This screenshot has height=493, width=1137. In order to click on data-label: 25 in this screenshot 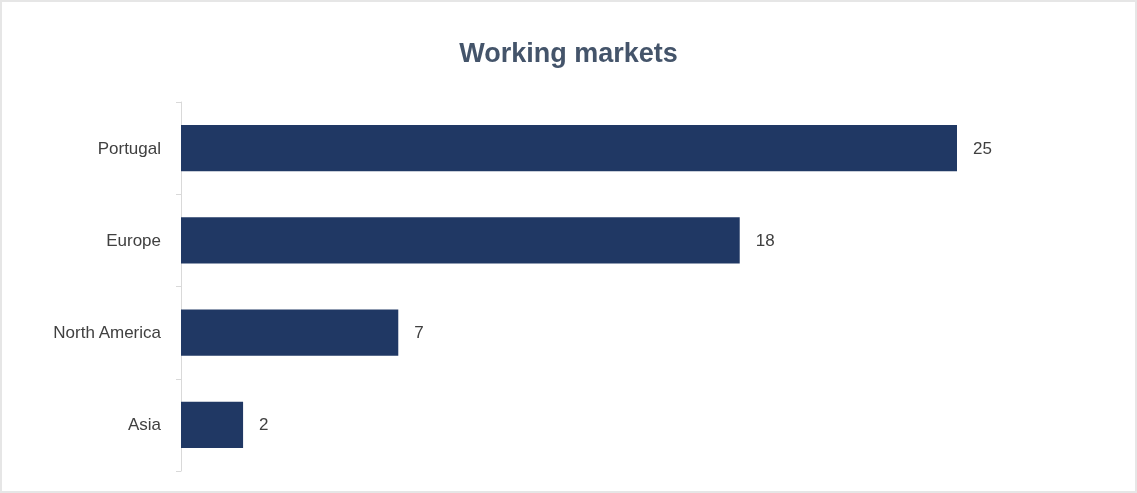, I will do `click(982, 148)`.